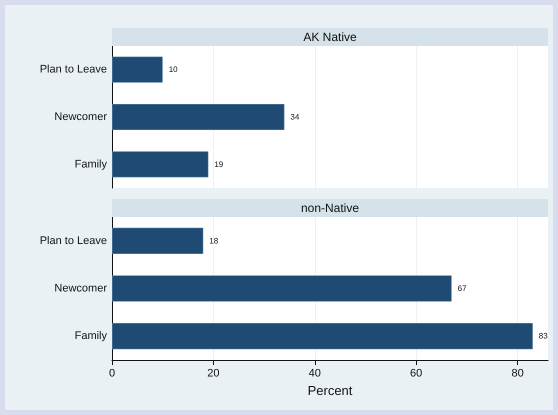 The image size is (558, 415). I want to click on data-label: 34, so click(295, 117).